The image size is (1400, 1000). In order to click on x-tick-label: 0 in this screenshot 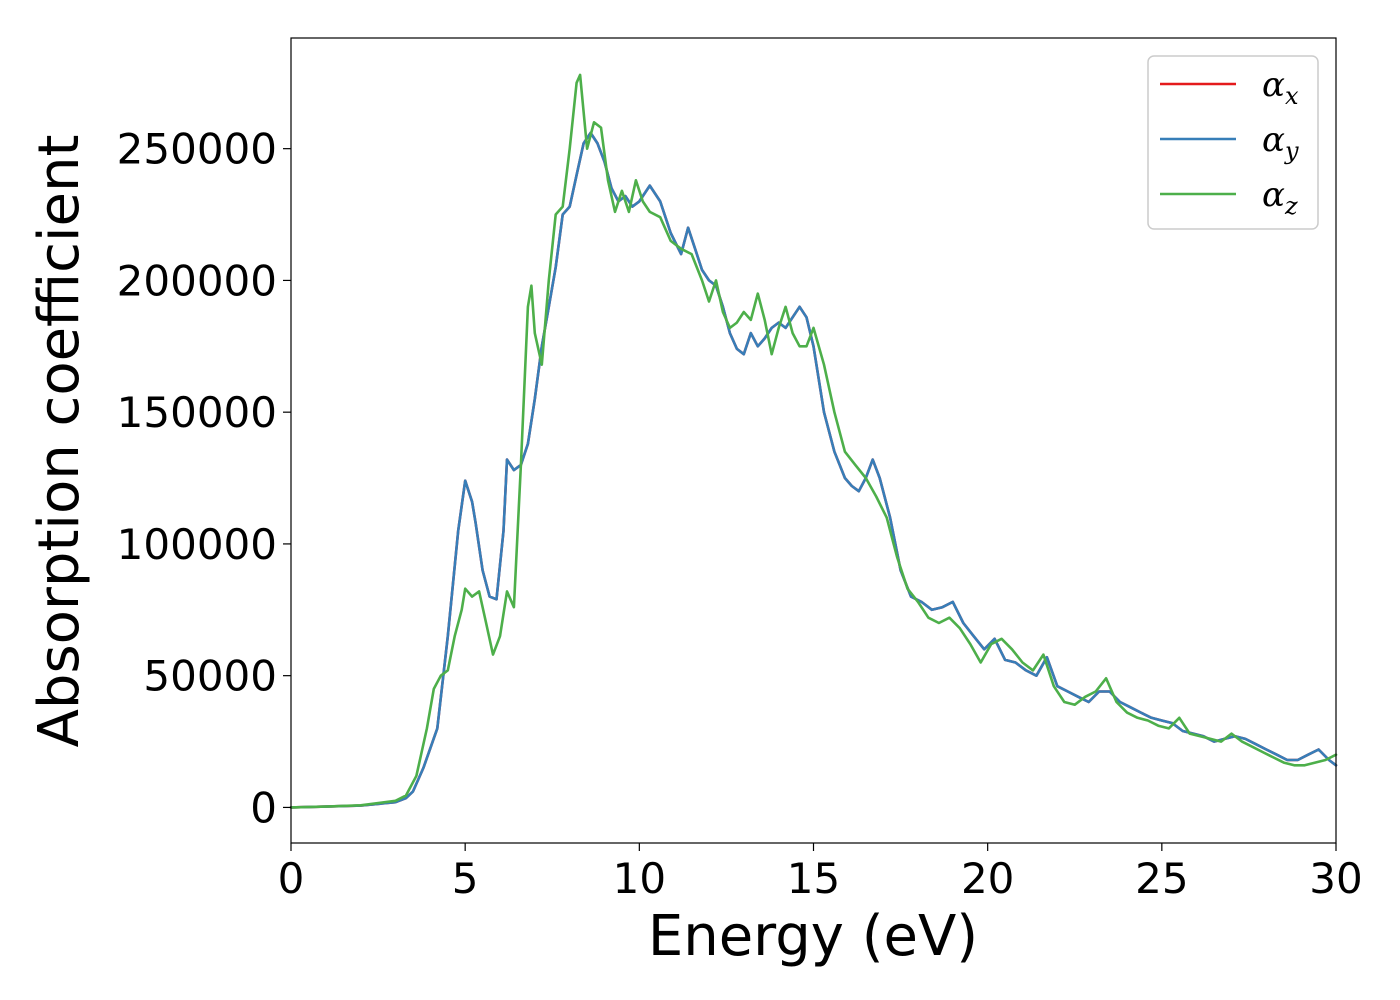, I will do `click(291, 878)`.